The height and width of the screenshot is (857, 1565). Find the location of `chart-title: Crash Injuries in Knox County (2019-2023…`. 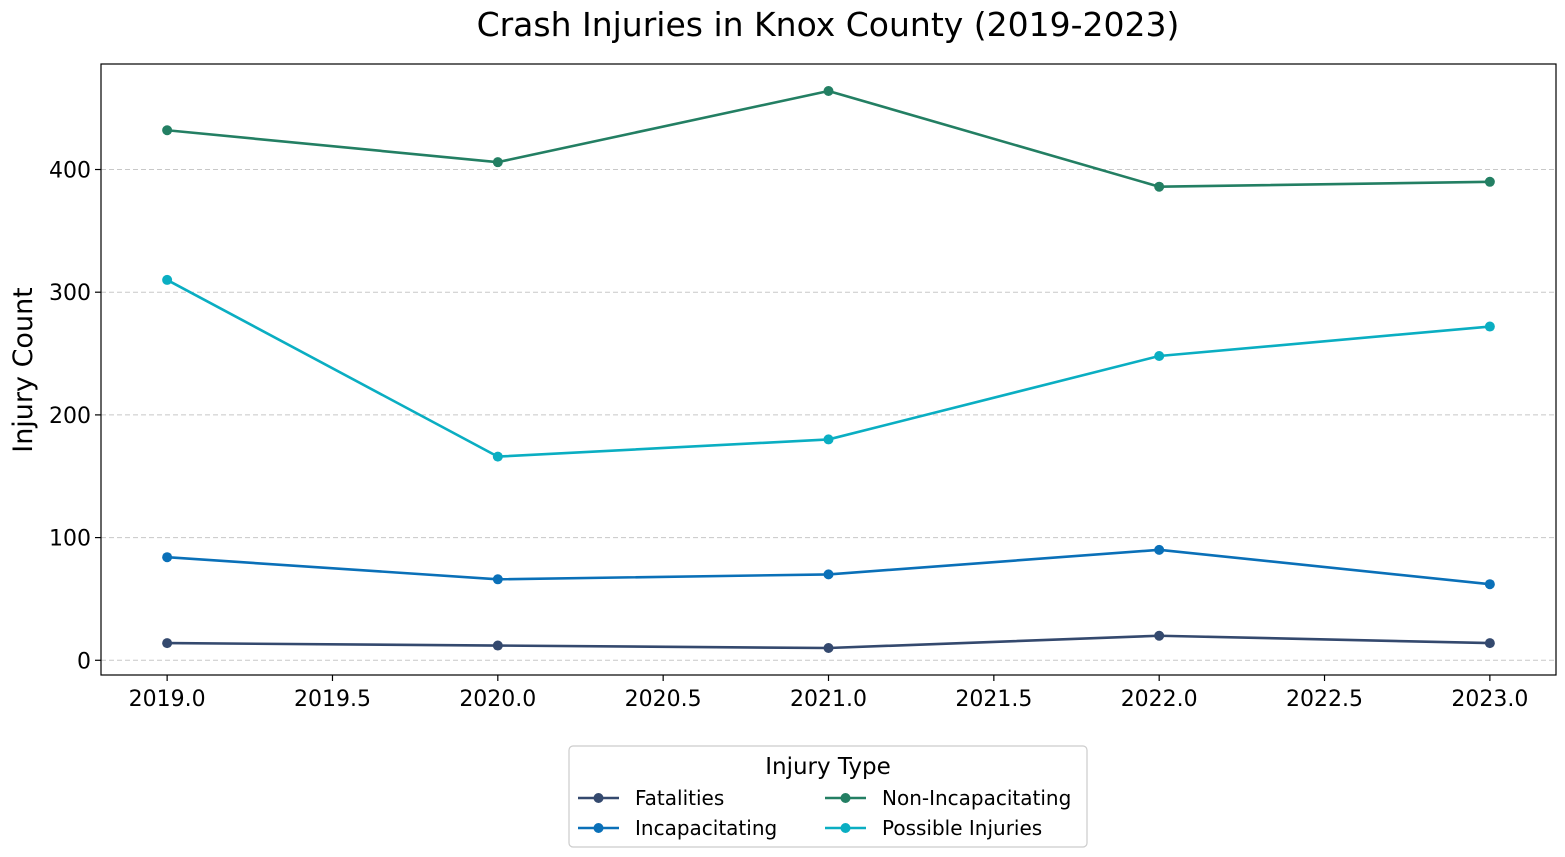

chart-title: Crash Injuries in Knox County (2019-2023… is located at coordinates (828, 24).